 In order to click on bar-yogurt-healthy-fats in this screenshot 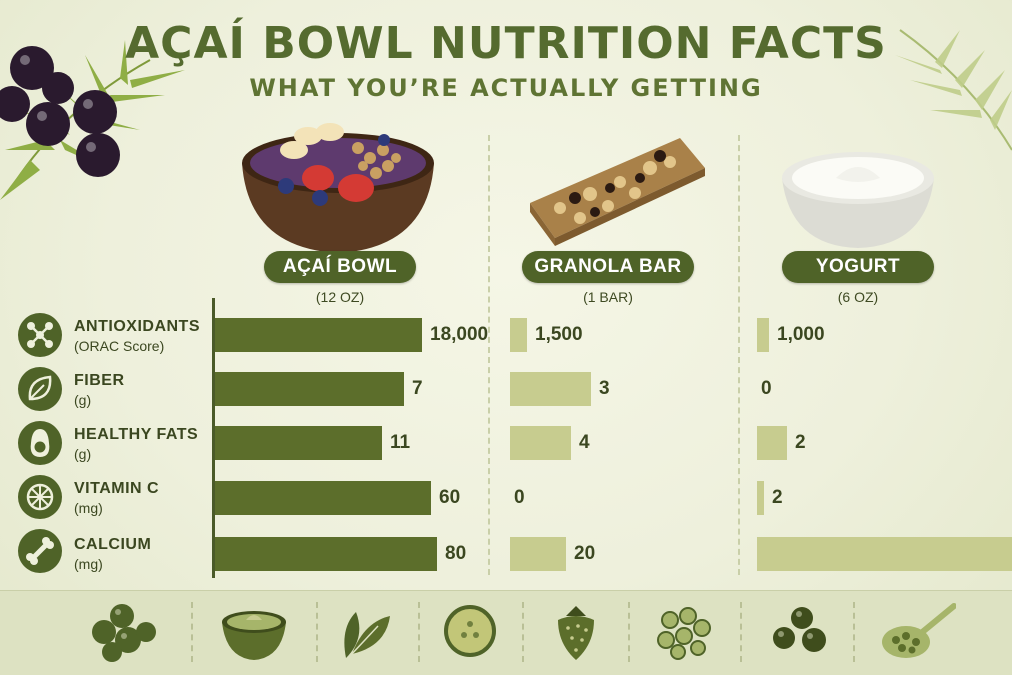, I will do `click(772, 443)`.